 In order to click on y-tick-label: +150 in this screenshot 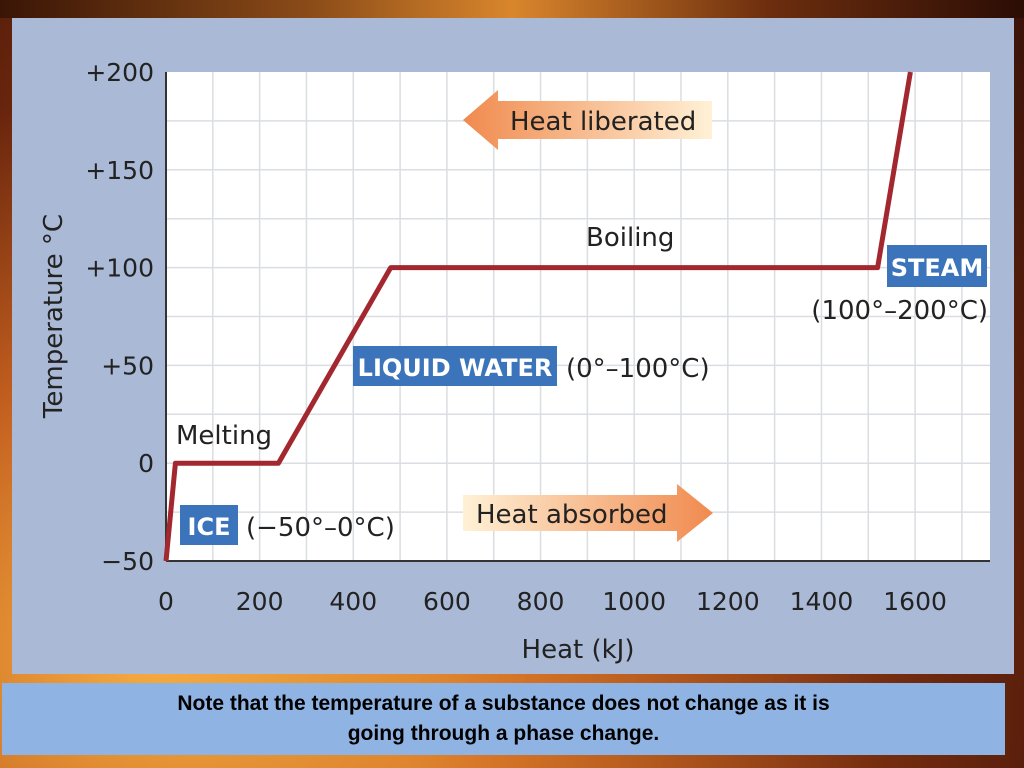, I will do `click(119, 170)`.